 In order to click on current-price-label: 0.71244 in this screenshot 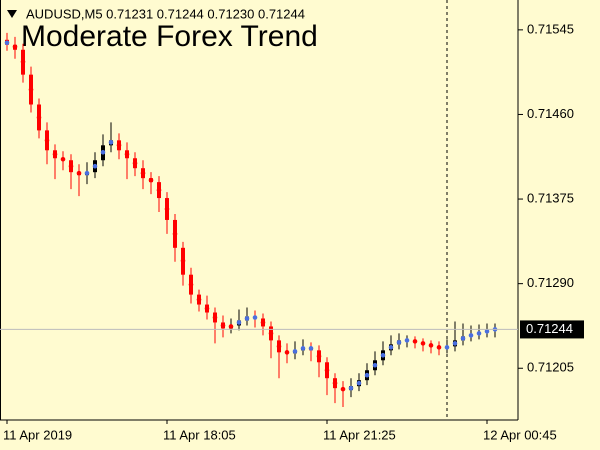, I will do `click(549, 328)`.